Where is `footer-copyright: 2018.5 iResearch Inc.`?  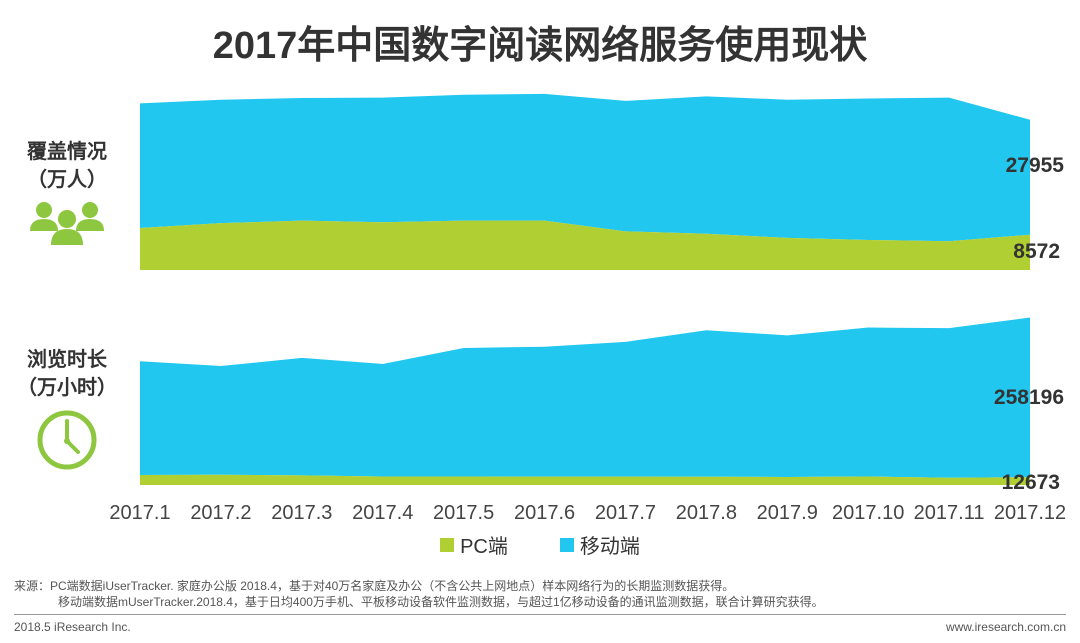
footer-copyright: 2018.5 iResearch Inc. is located at coordinates (72, 627).